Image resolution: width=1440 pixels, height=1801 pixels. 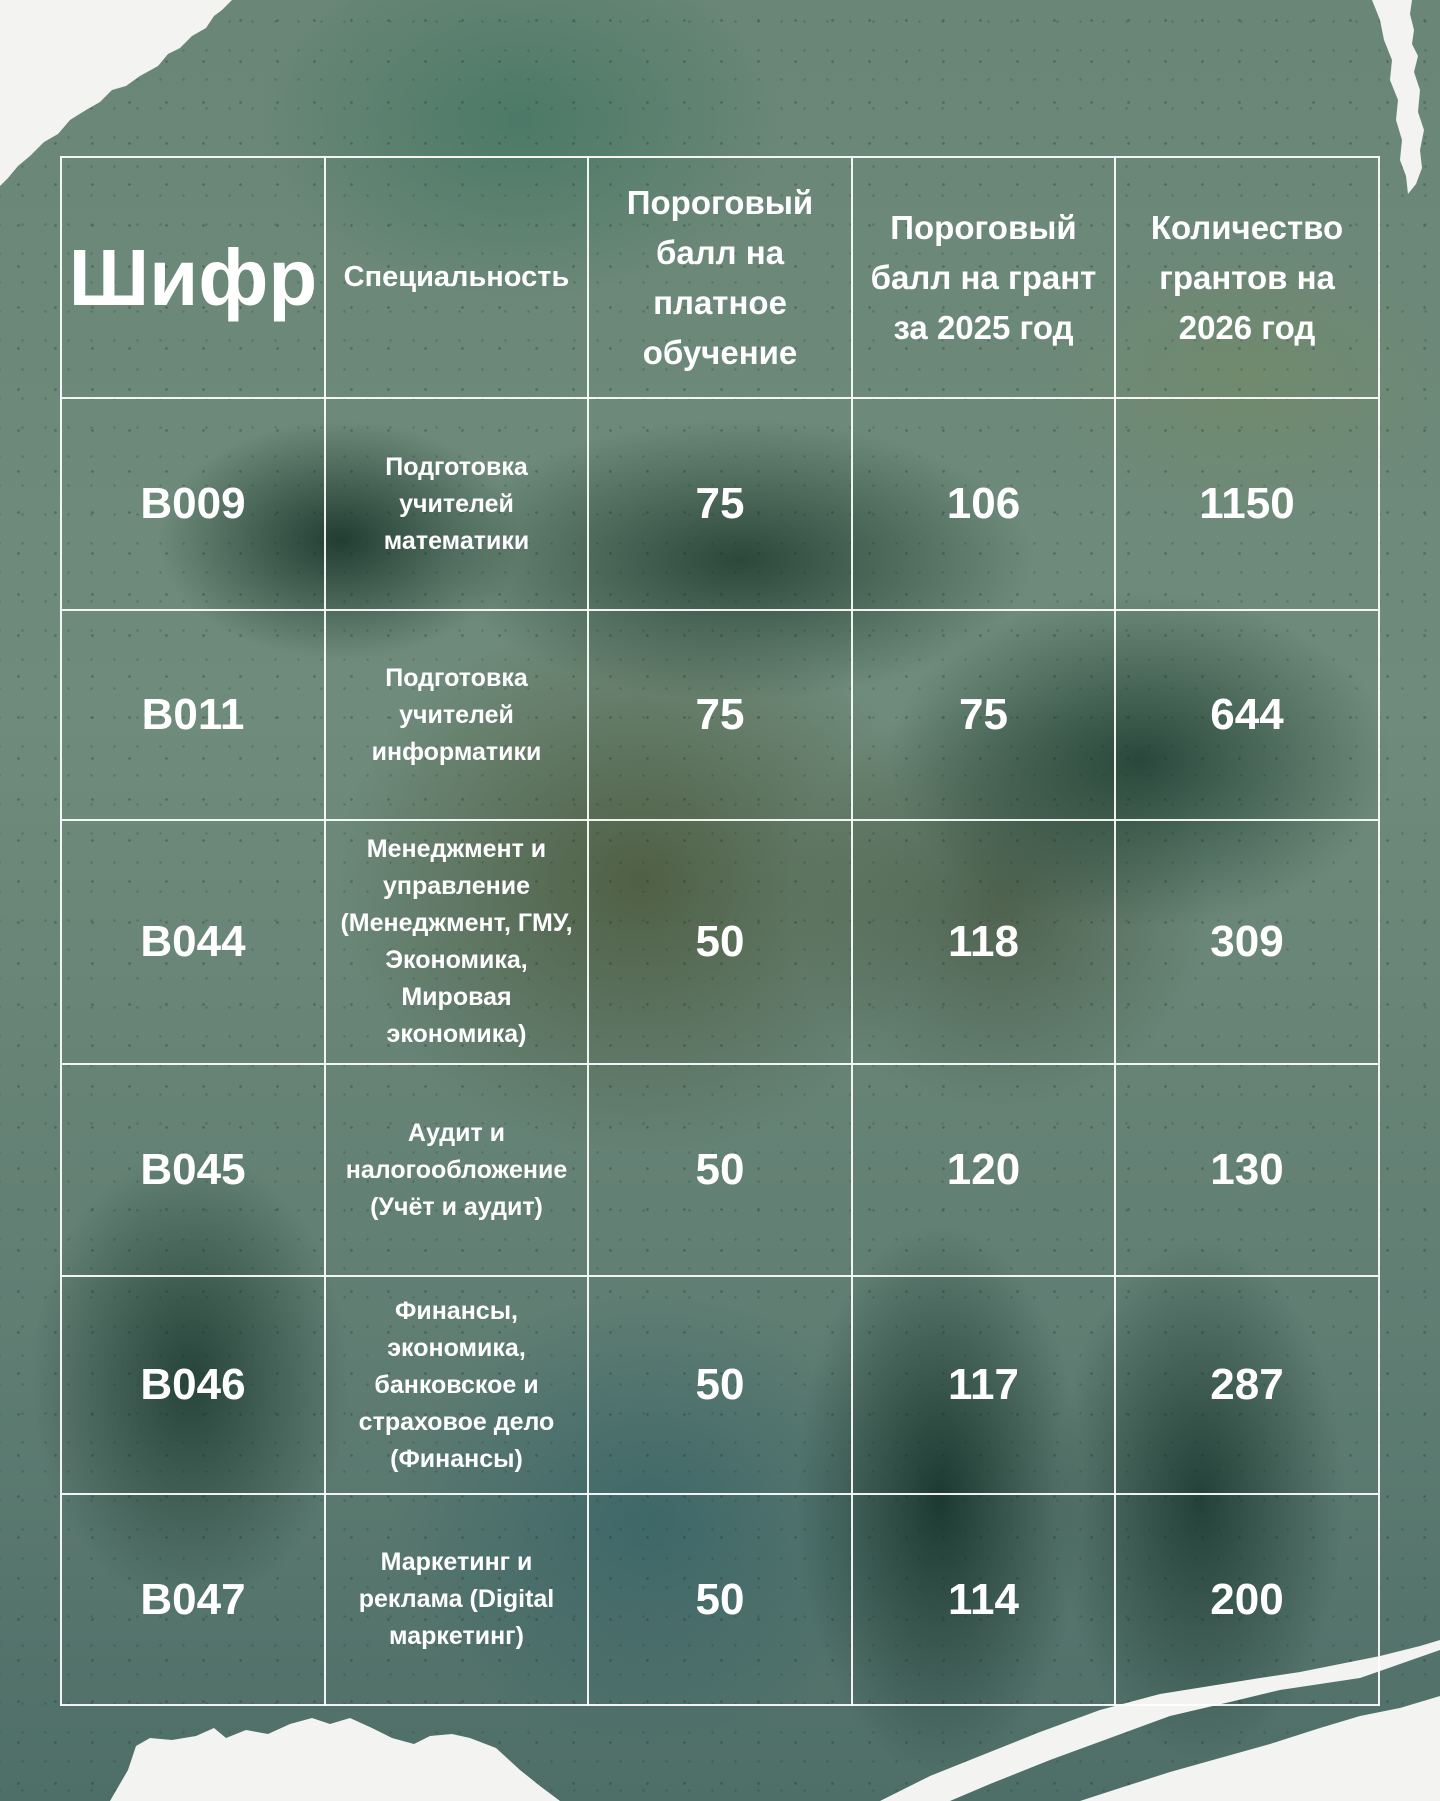 I want to click on cell-code: B047, so click(x=193, y=1599).